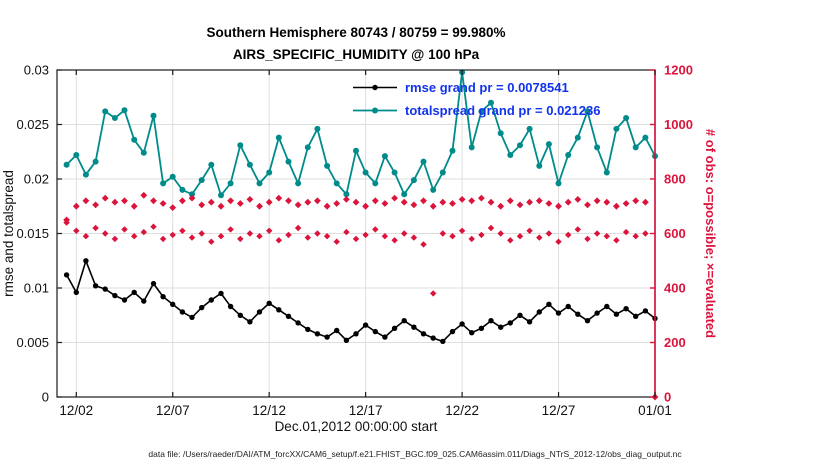 This screenshot has width=830, height=470. What do you see at coordinates (375, 87) in the screenshot?
I see `rmse-line-marker-icon` at bounding box center [375, 87].